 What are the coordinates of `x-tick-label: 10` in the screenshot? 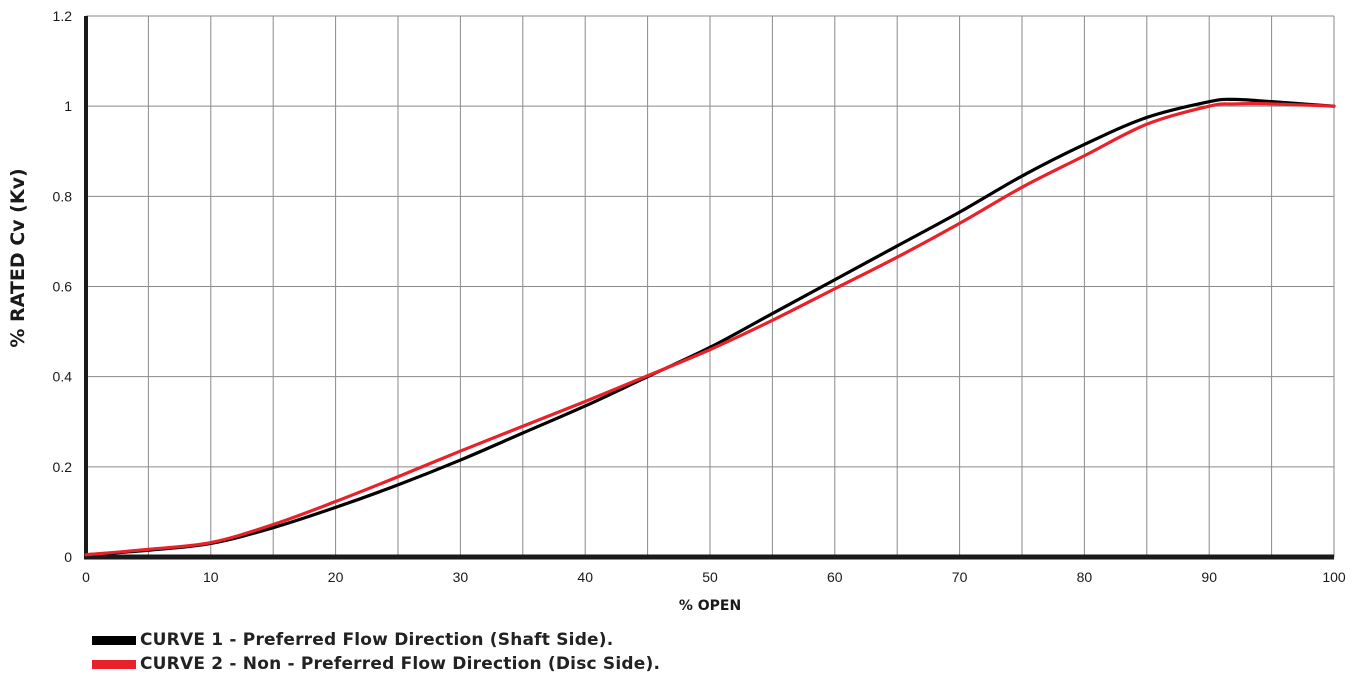 It's located at (211, 577).